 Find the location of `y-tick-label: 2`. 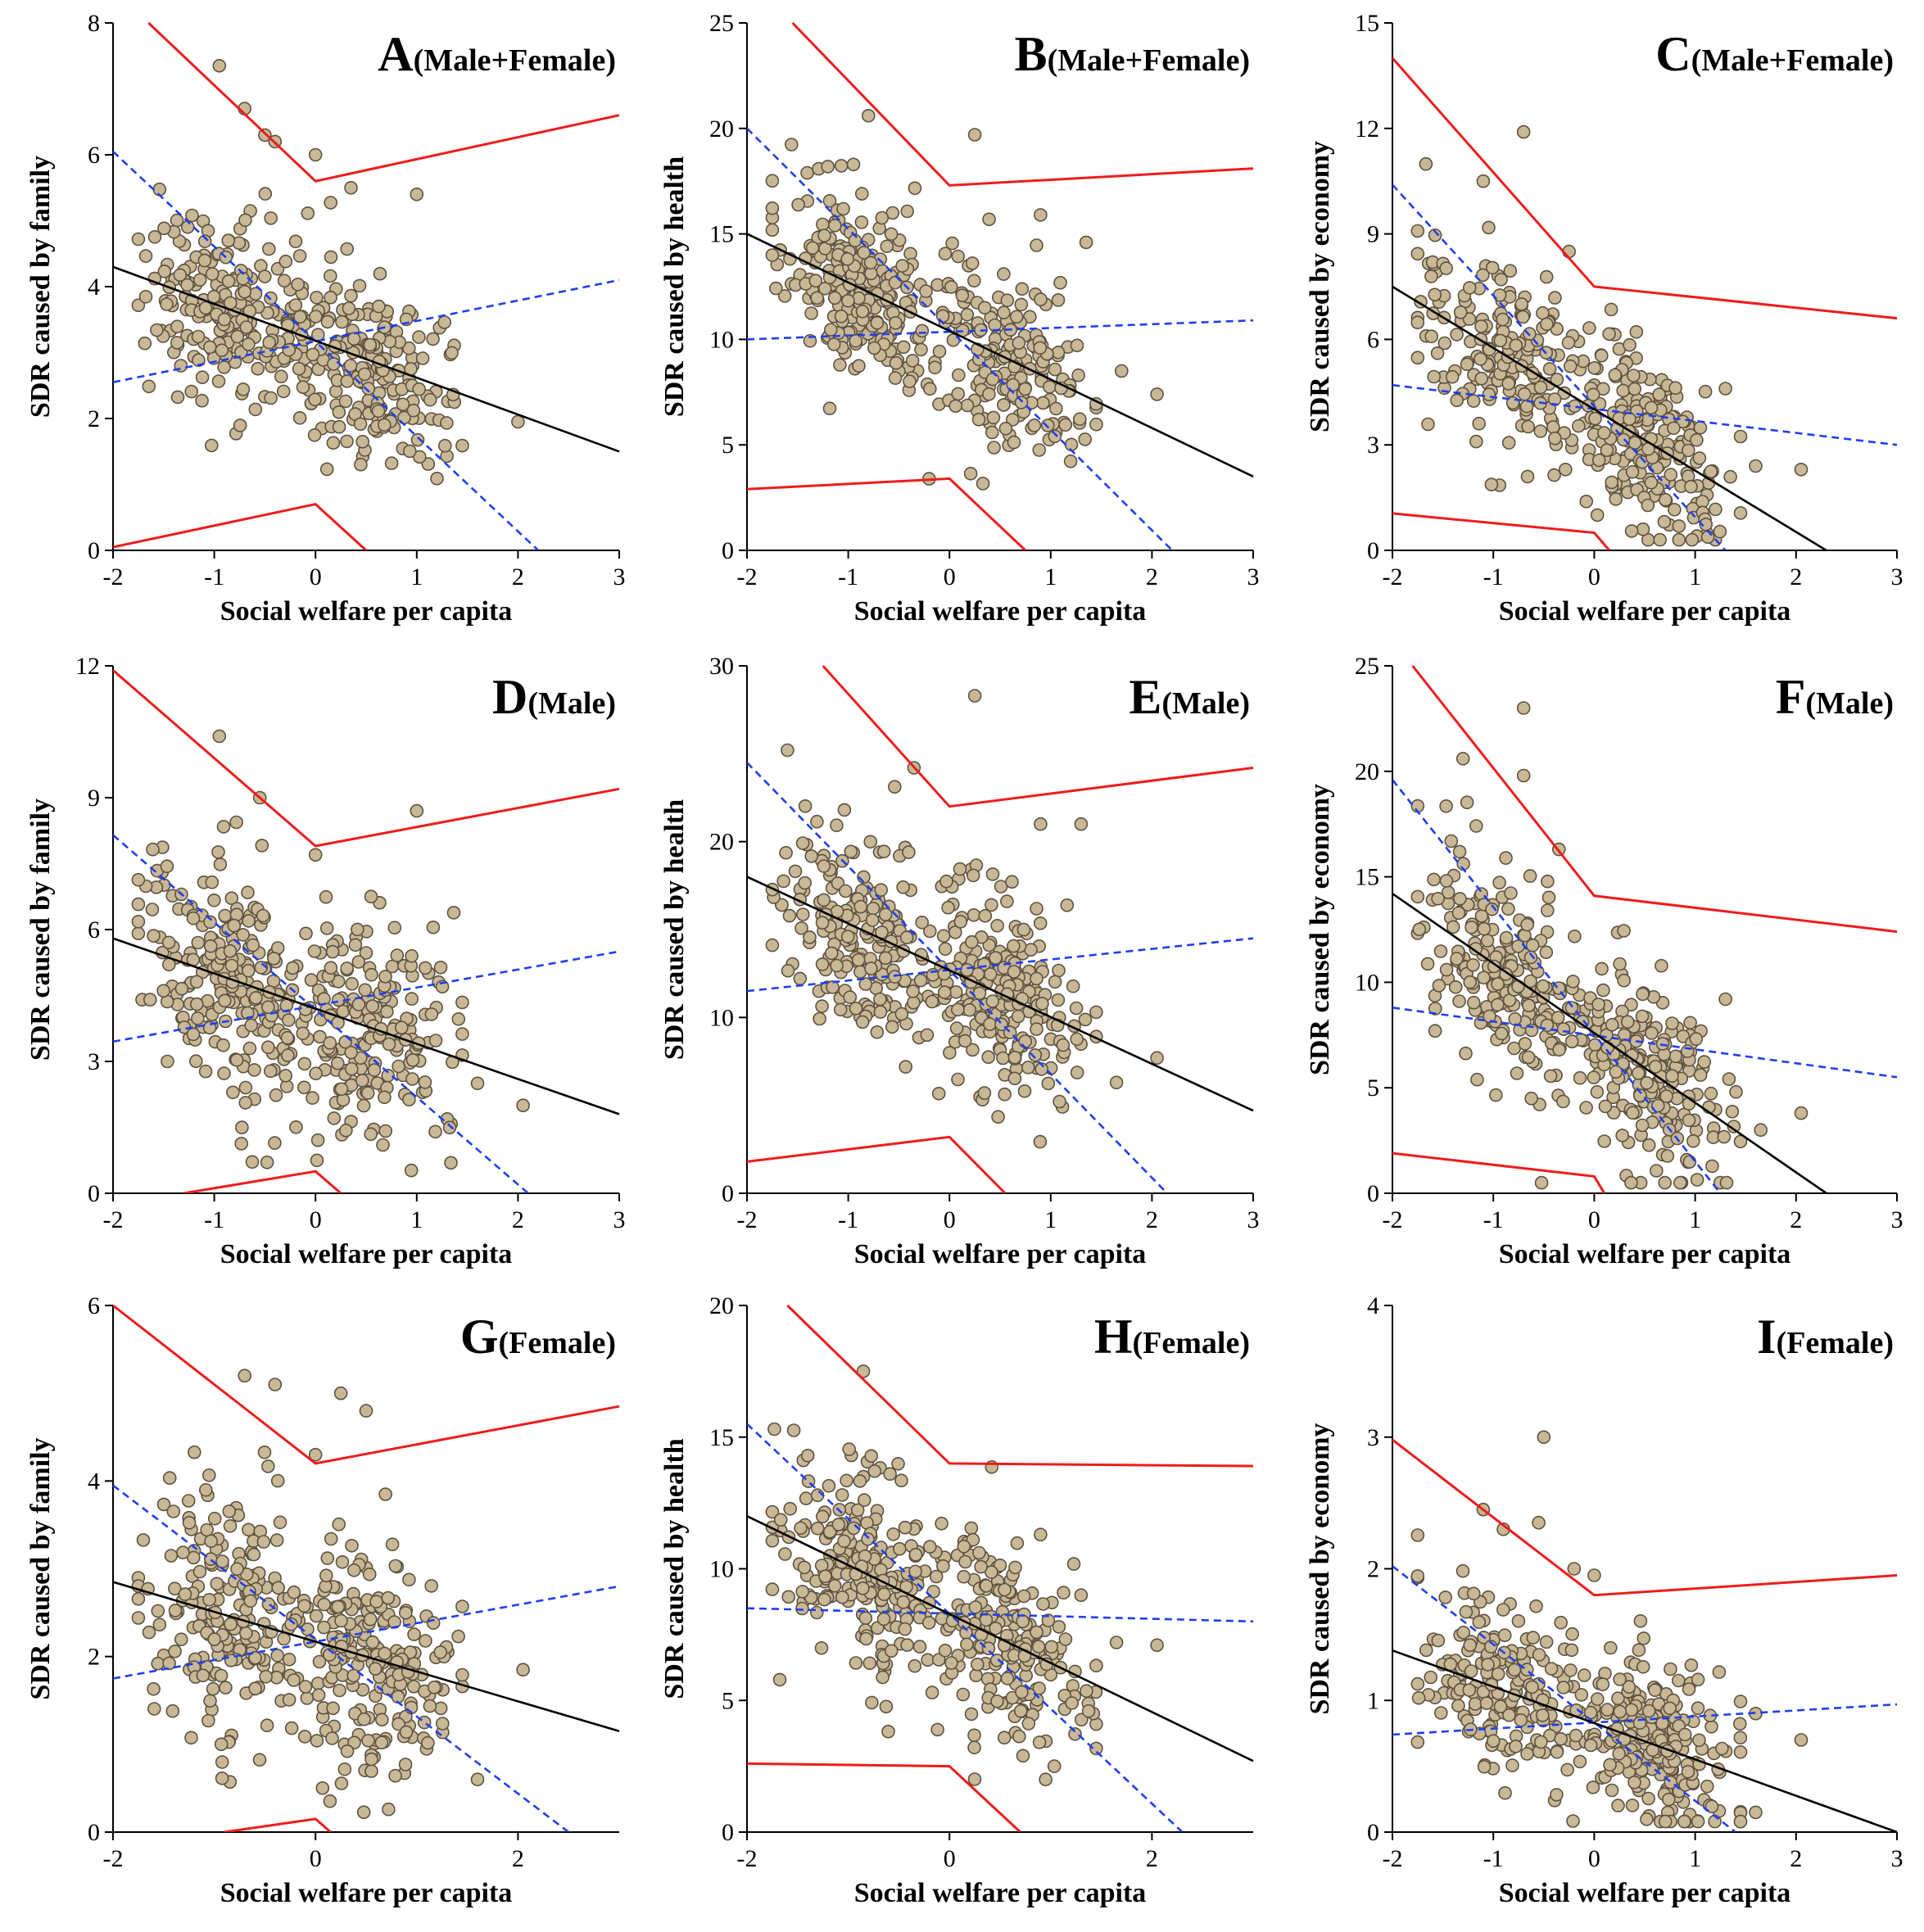

y-tick-label: 2 is located at coordinates (1373, 1569).